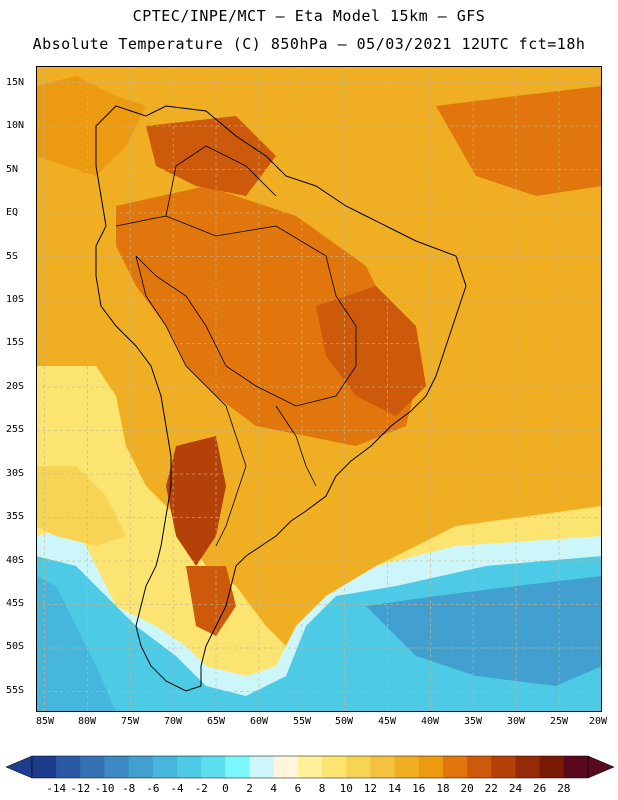  Describe the element at coordinates (12, 256) in the screenshot. I see `lat-tick-label: 5S` at that location.